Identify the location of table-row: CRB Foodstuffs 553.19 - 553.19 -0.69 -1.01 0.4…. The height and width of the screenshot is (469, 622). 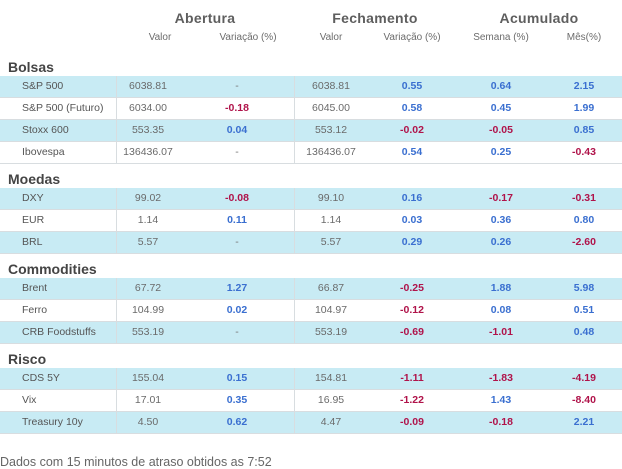
(311, 333).